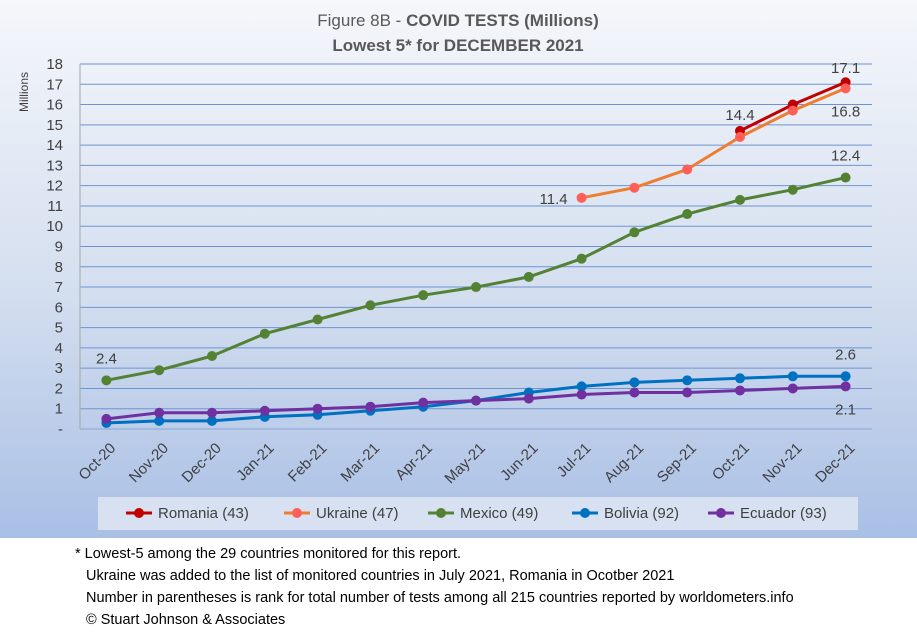 This screenshot has width=917, height=635. Describe the element at coordinates (783, 513) in the screenshot. I see `legend-label: Ecuador (93)` at that location.